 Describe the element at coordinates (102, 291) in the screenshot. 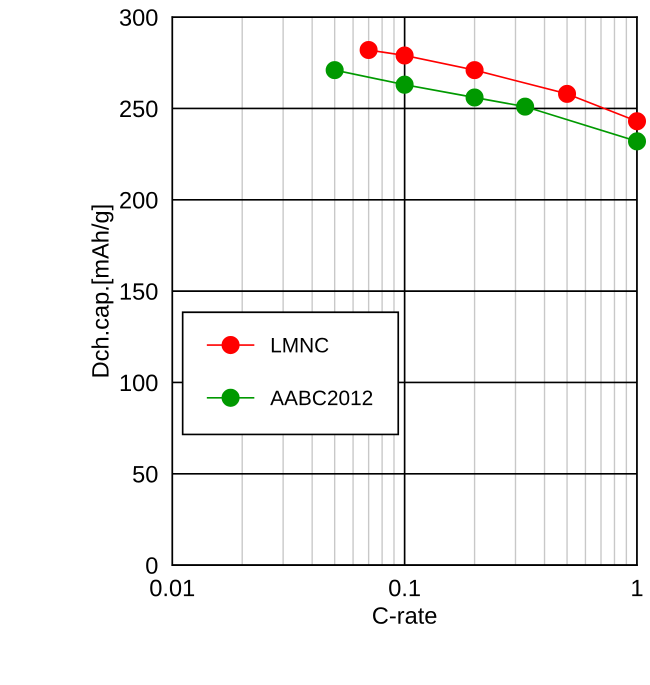

I see `y-axis-title: Dch.cap.[mAh/g]` at that location.